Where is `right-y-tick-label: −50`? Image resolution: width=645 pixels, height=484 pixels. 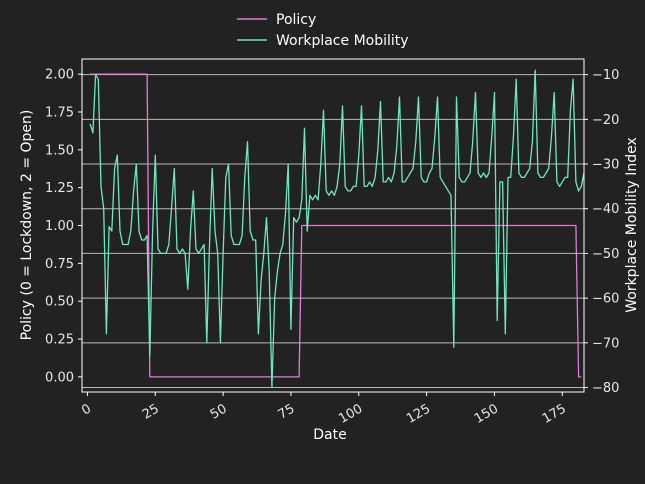
right-y-tick-label: −50 is located at coordinates (605, 254).